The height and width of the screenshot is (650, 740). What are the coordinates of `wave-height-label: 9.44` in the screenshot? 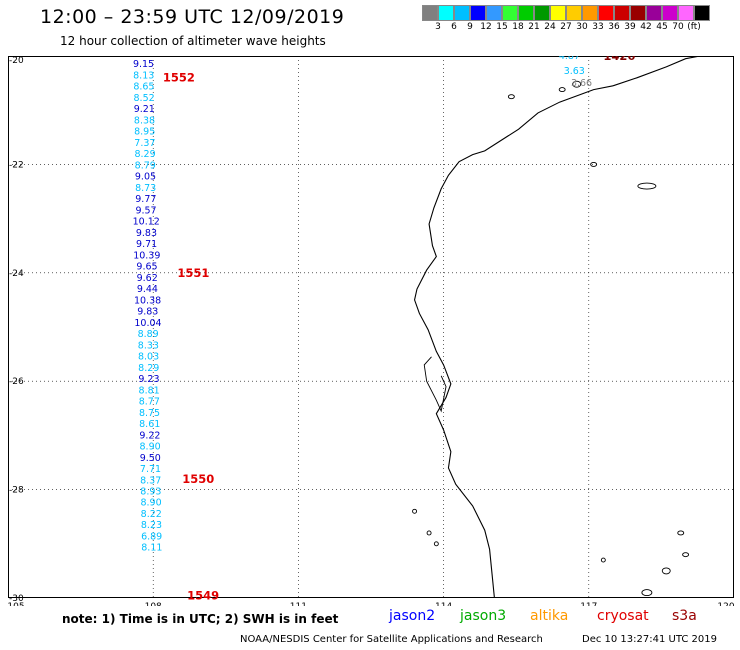 It's located at (147, 289).